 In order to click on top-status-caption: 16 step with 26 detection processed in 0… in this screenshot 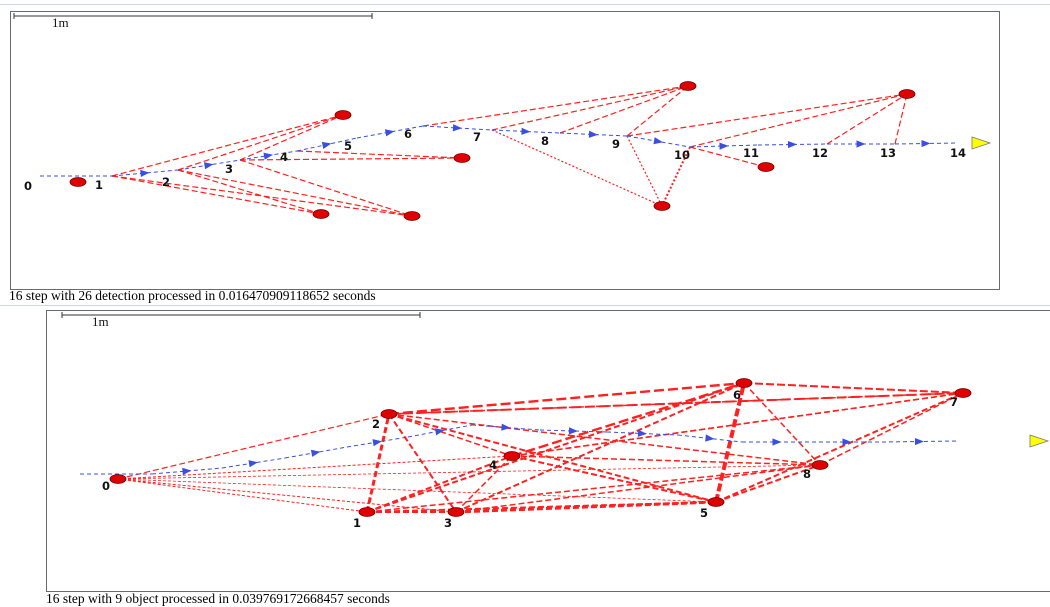, I will do `click(192, 295)`.